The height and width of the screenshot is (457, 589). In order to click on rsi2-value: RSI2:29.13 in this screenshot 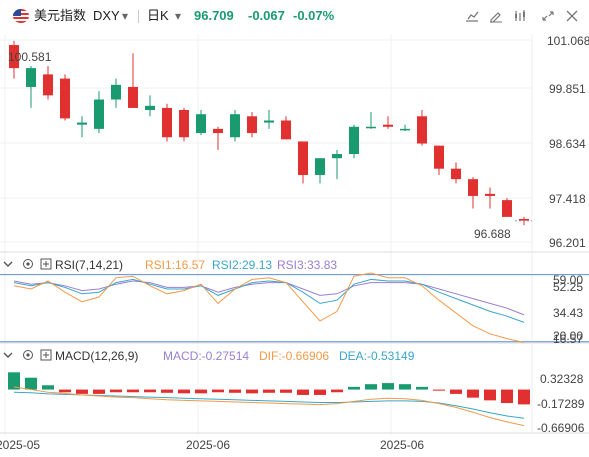, I will do `click(242, 265)`.